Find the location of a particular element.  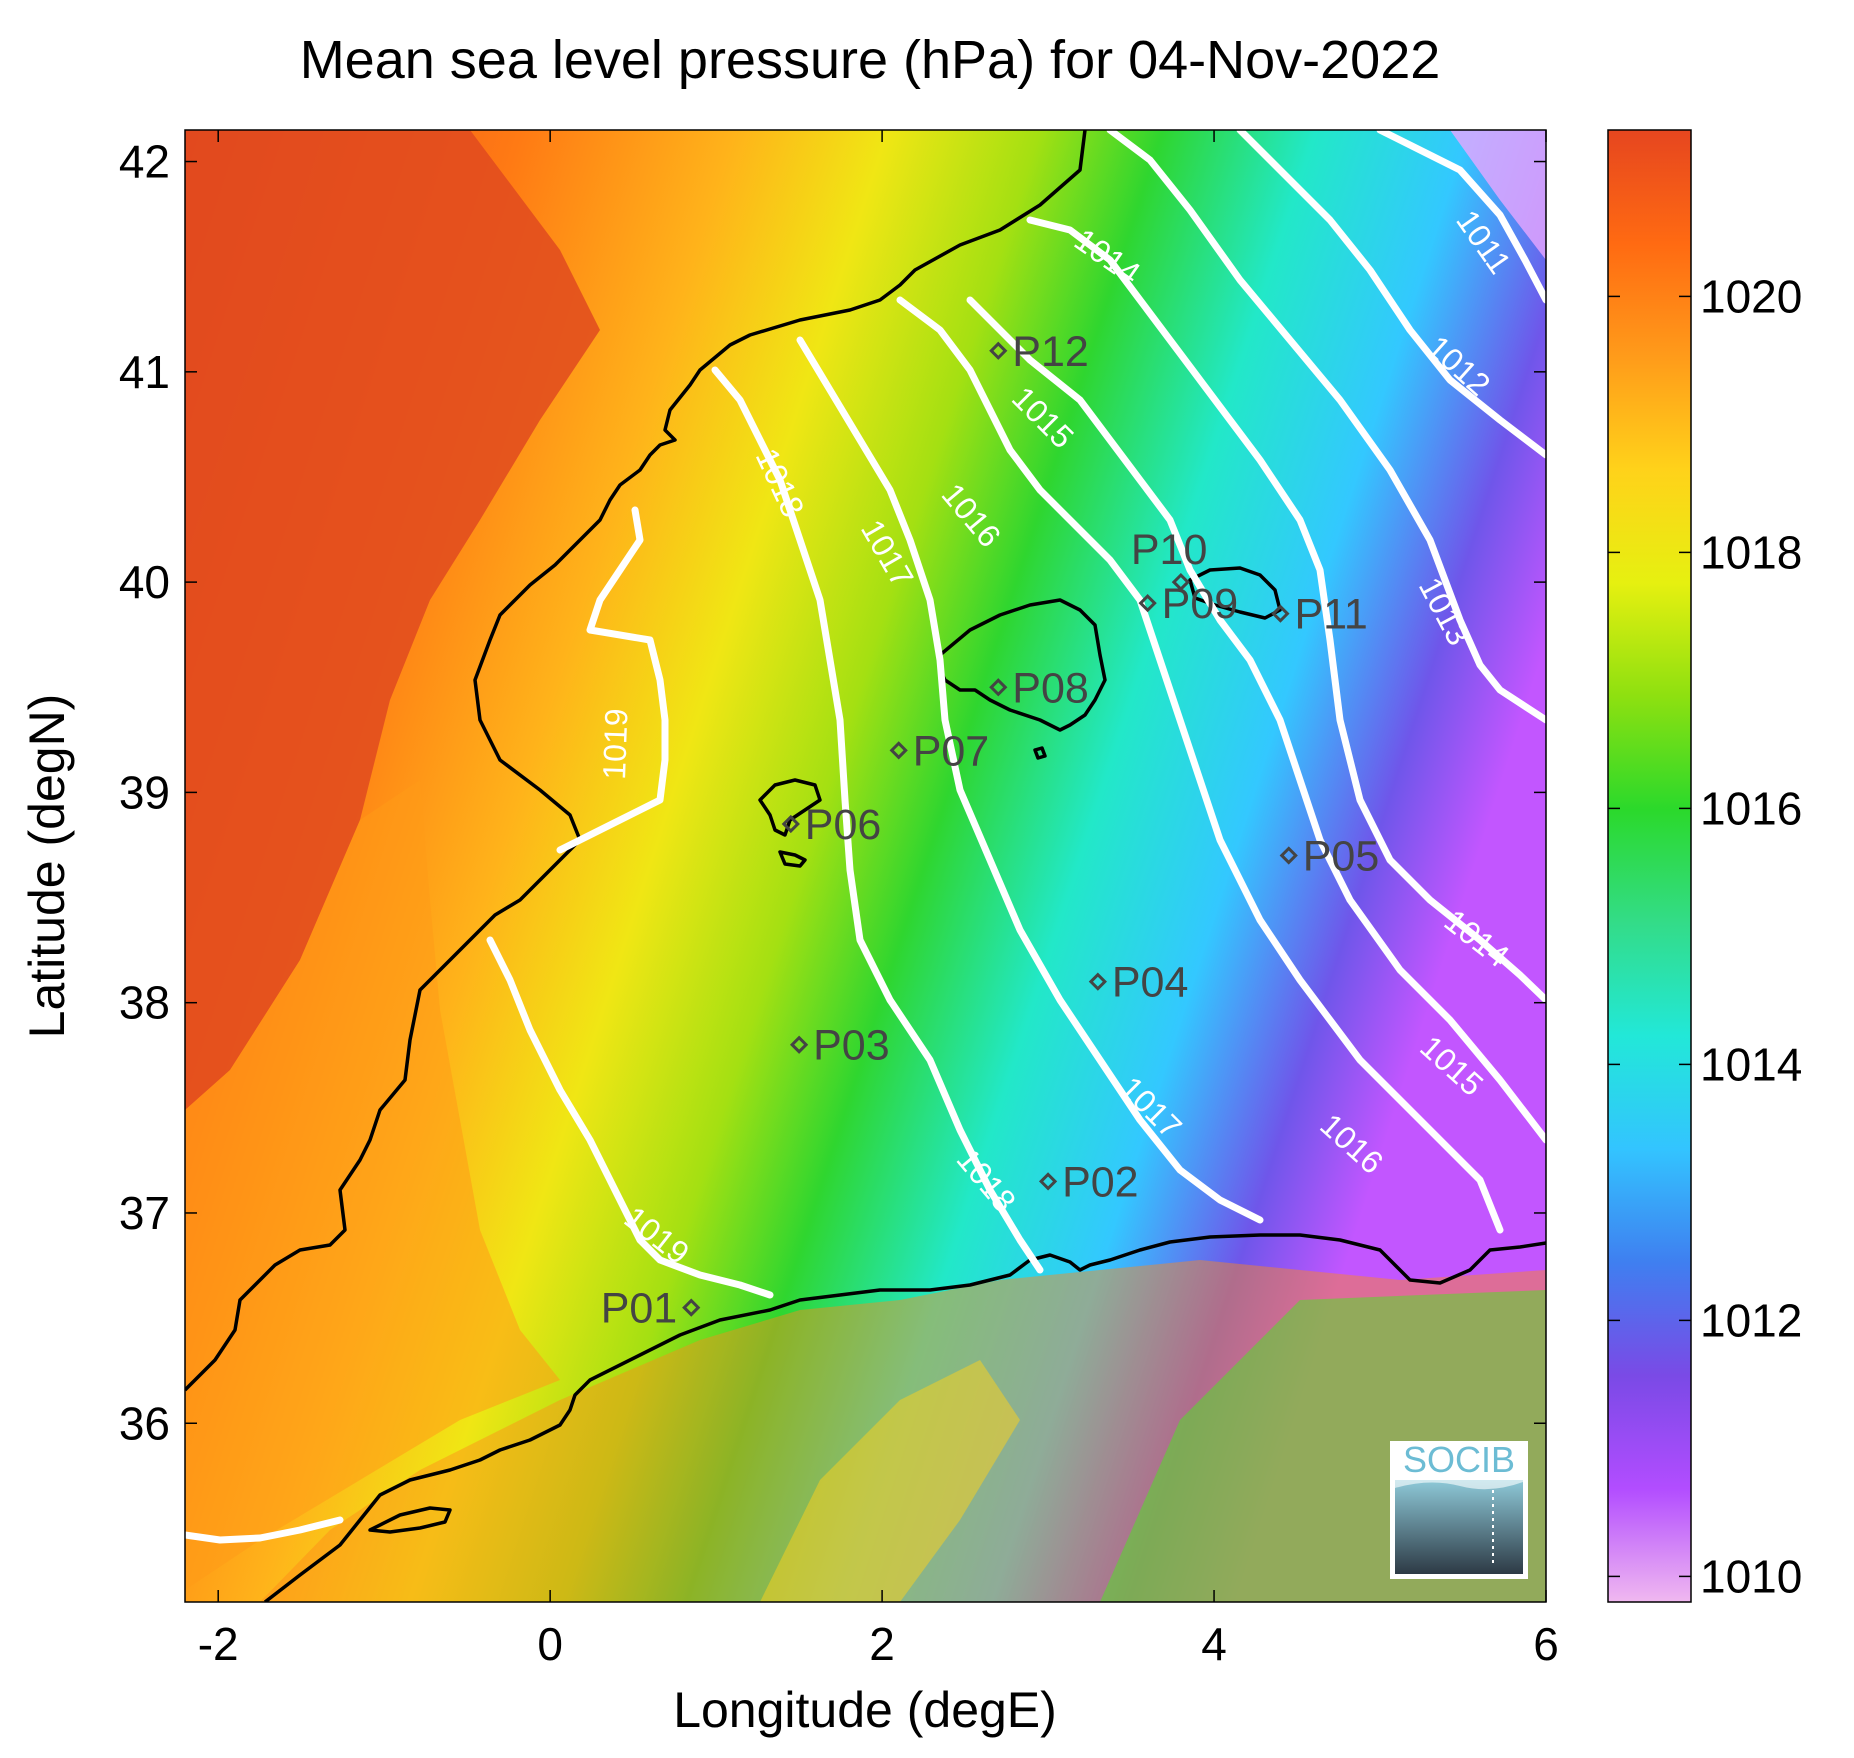

colorbar-tick-label: 1016 is located at coordinates (1751, 808).